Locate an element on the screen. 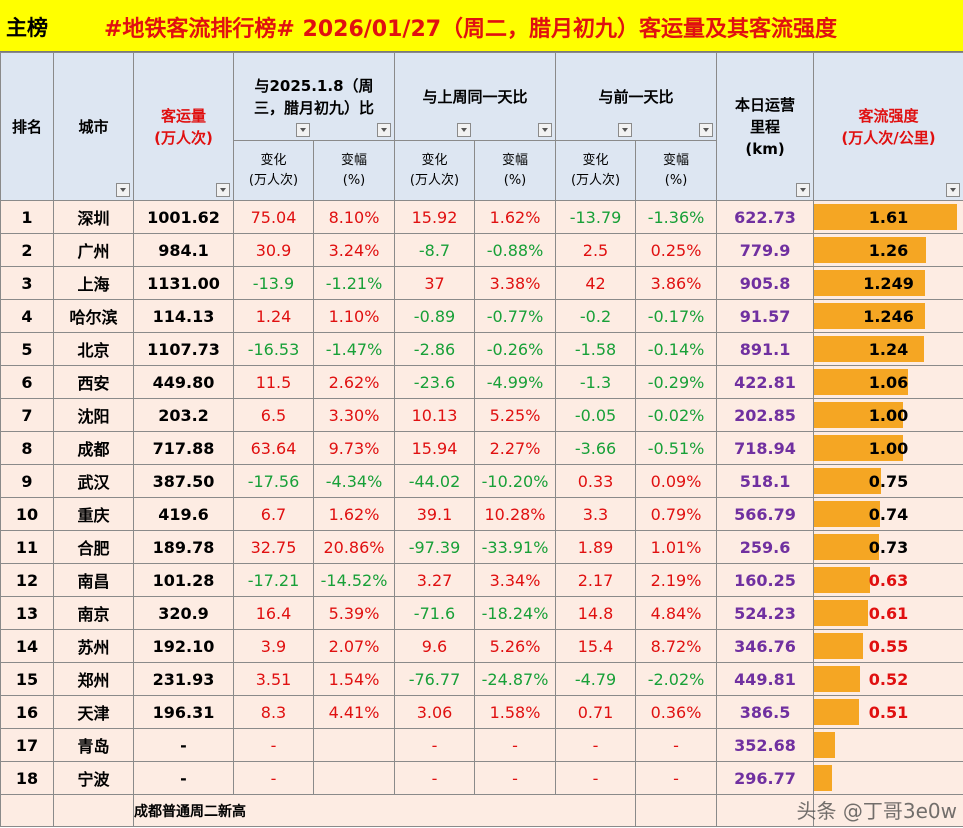 Image resolution: width=963 pixels, height=828 pixels. city-cell: 上海 is located at coordinates (93, 283).